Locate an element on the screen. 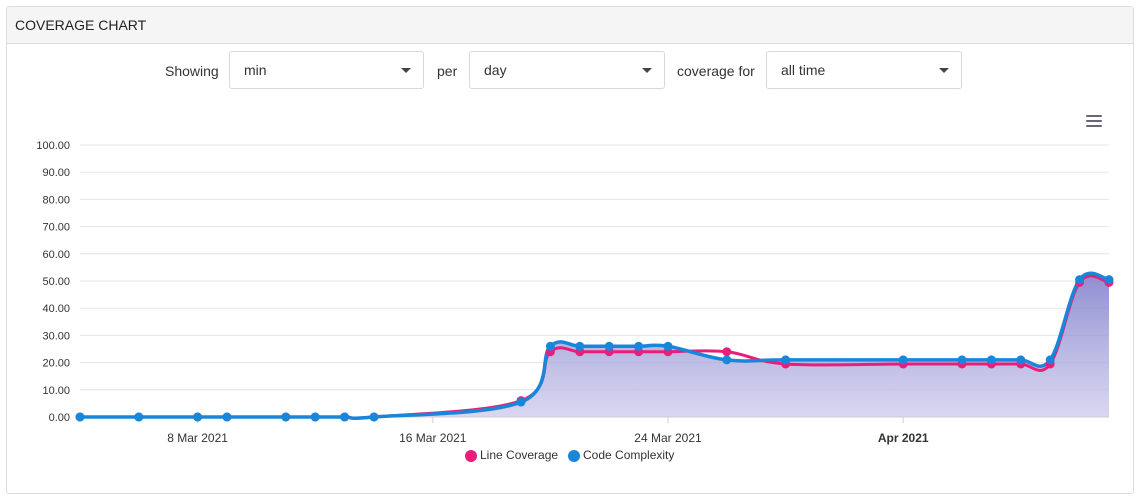 The width and height of the screenshot is (1142, 502). interval-select: day is located at coordinates (567, 70).